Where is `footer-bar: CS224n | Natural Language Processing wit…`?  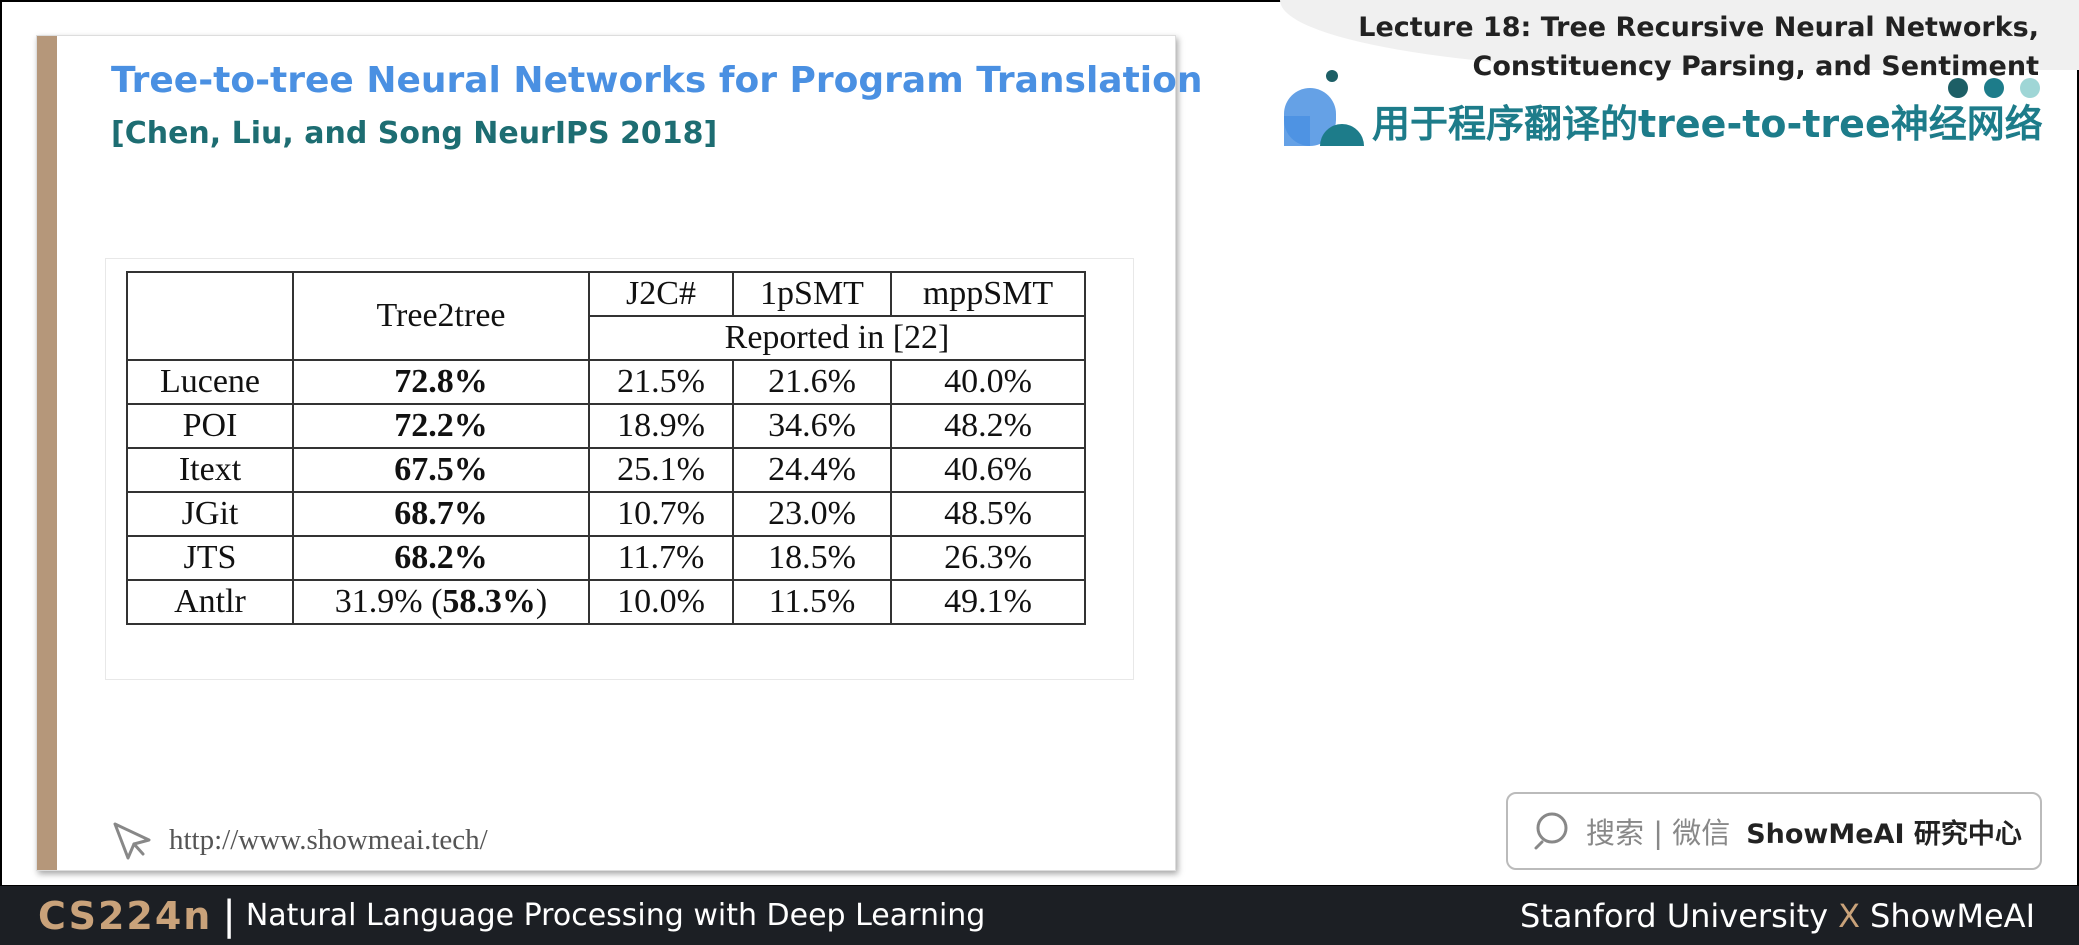 footer-bar: CS224n | Natural Language Processing wit… is located at coordinates (1039, 915).